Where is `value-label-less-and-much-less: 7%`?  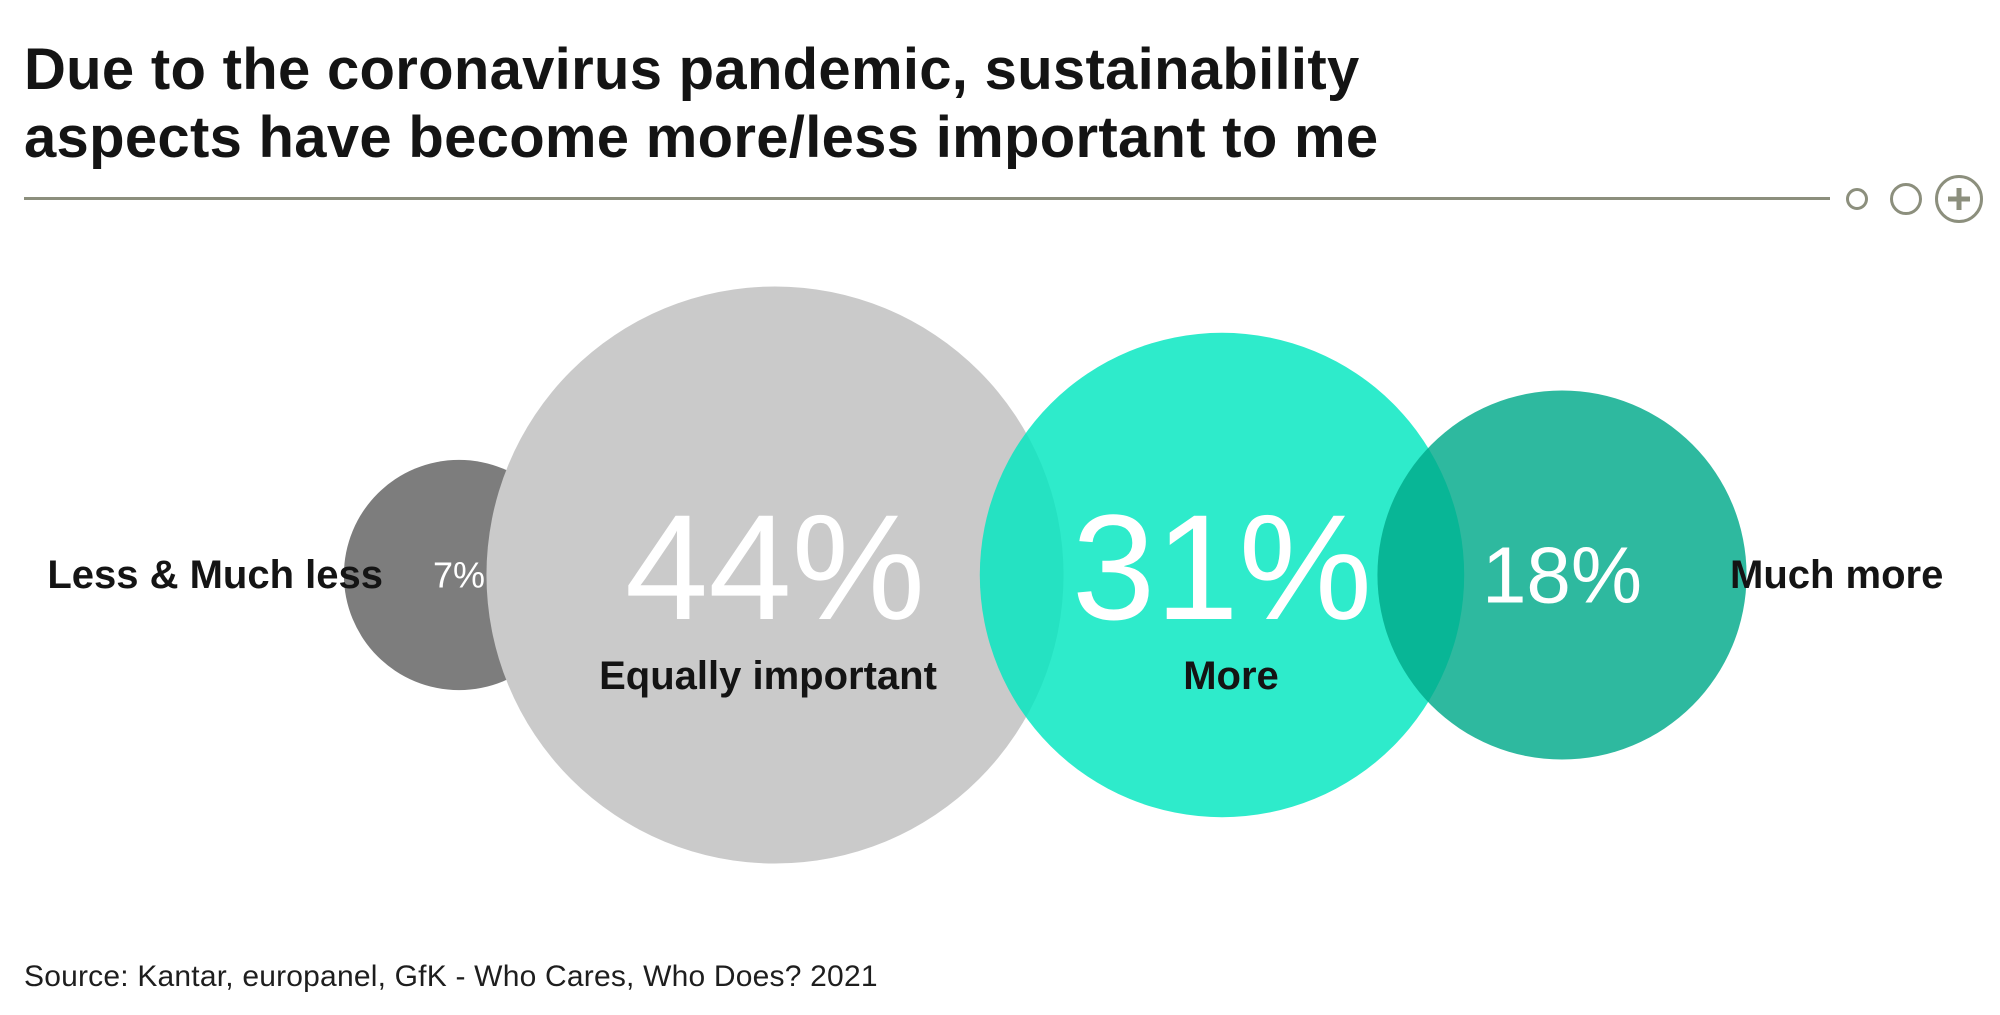 value-label-less-and-much-less: 7% is located at coordinates (459, 575).